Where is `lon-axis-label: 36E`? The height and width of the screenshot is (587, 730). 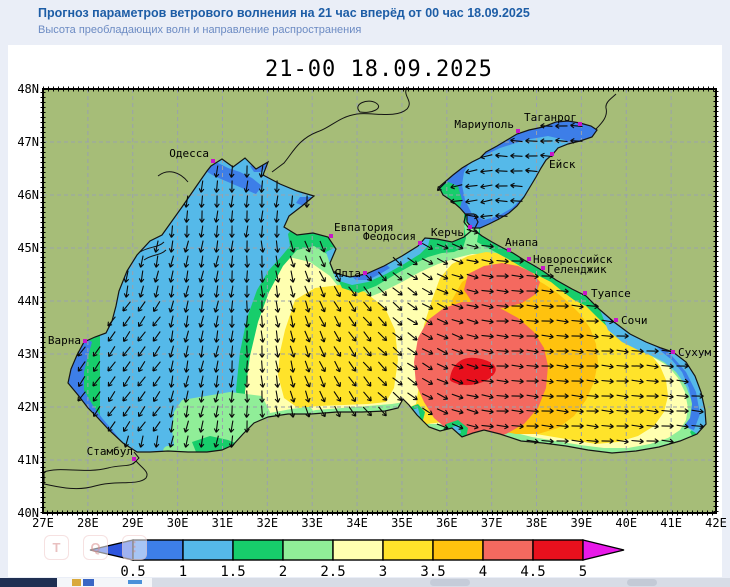 lon-axis-label: 36E is located at coordinates (447, 523).